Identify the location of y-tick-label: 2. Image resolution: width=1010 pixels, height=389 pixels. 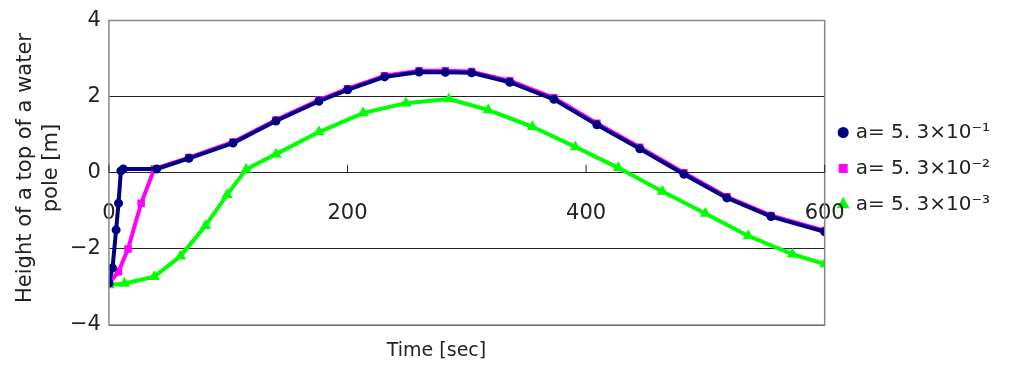
(94, 95).